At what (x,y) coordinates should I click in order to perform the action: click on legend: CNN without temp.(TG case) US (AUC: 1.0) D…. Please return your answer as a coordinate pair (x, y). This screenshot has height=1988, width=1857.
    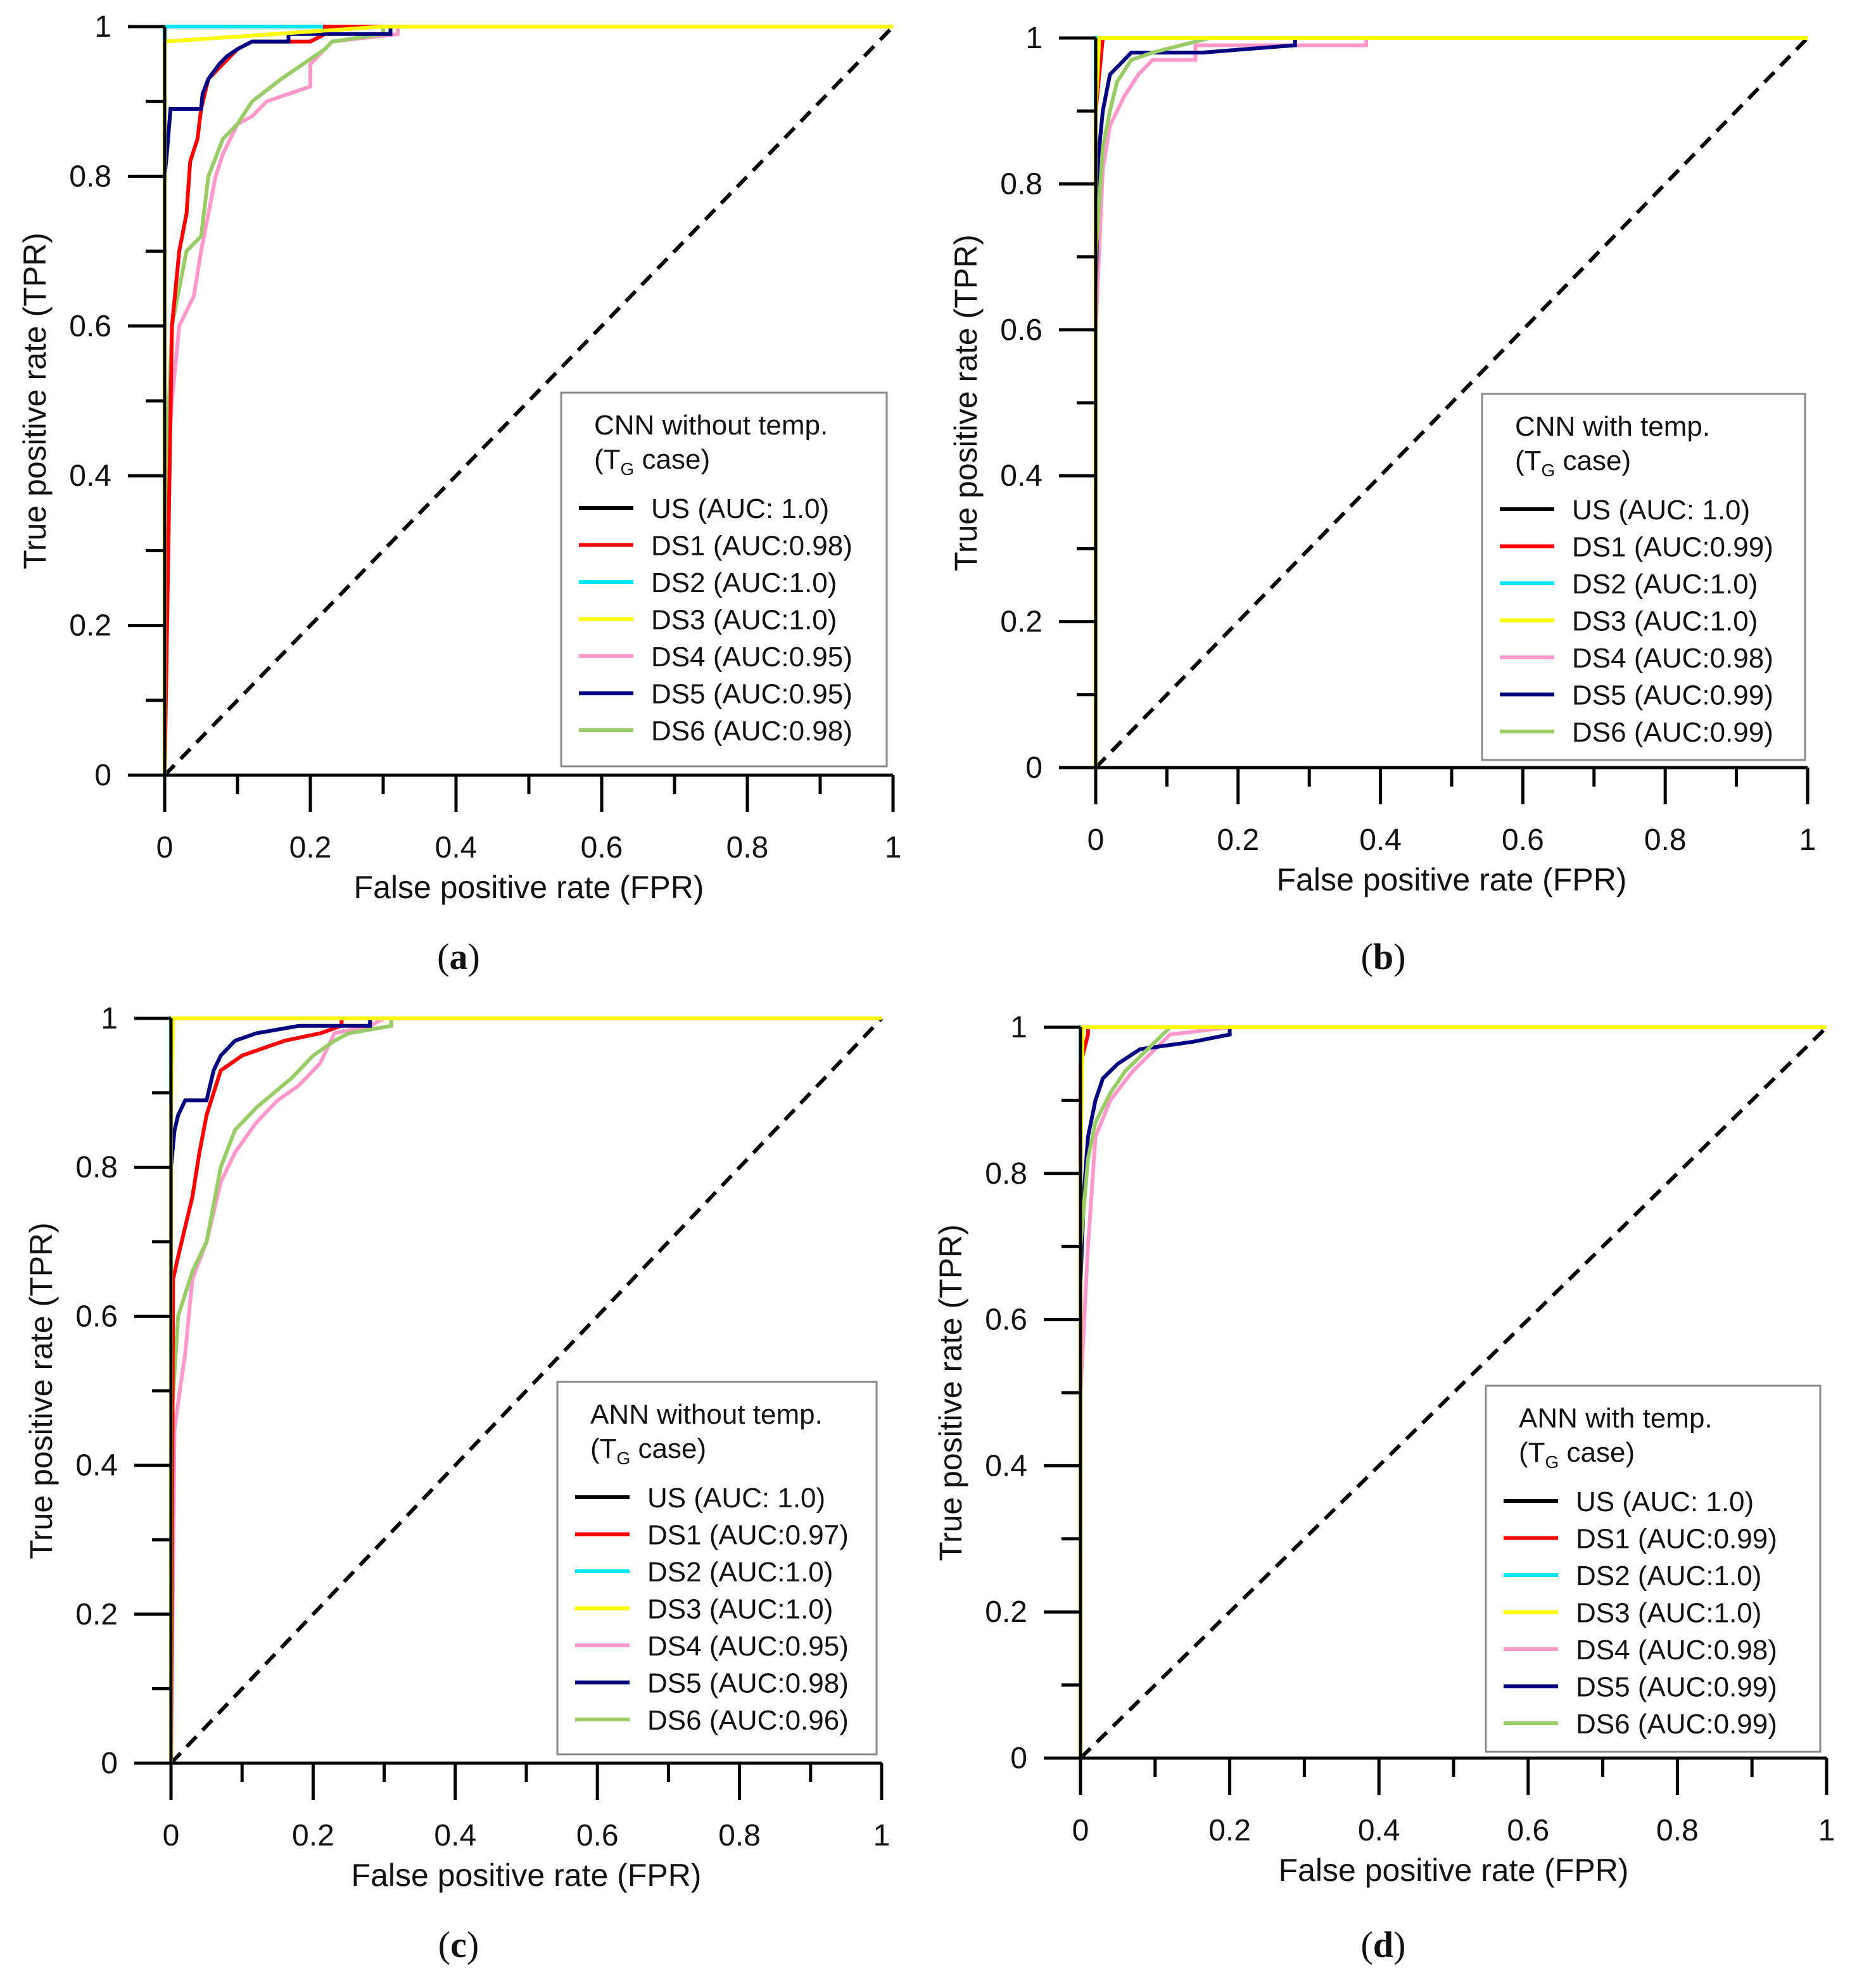
    Looking at the image, I should click on (724, 580).